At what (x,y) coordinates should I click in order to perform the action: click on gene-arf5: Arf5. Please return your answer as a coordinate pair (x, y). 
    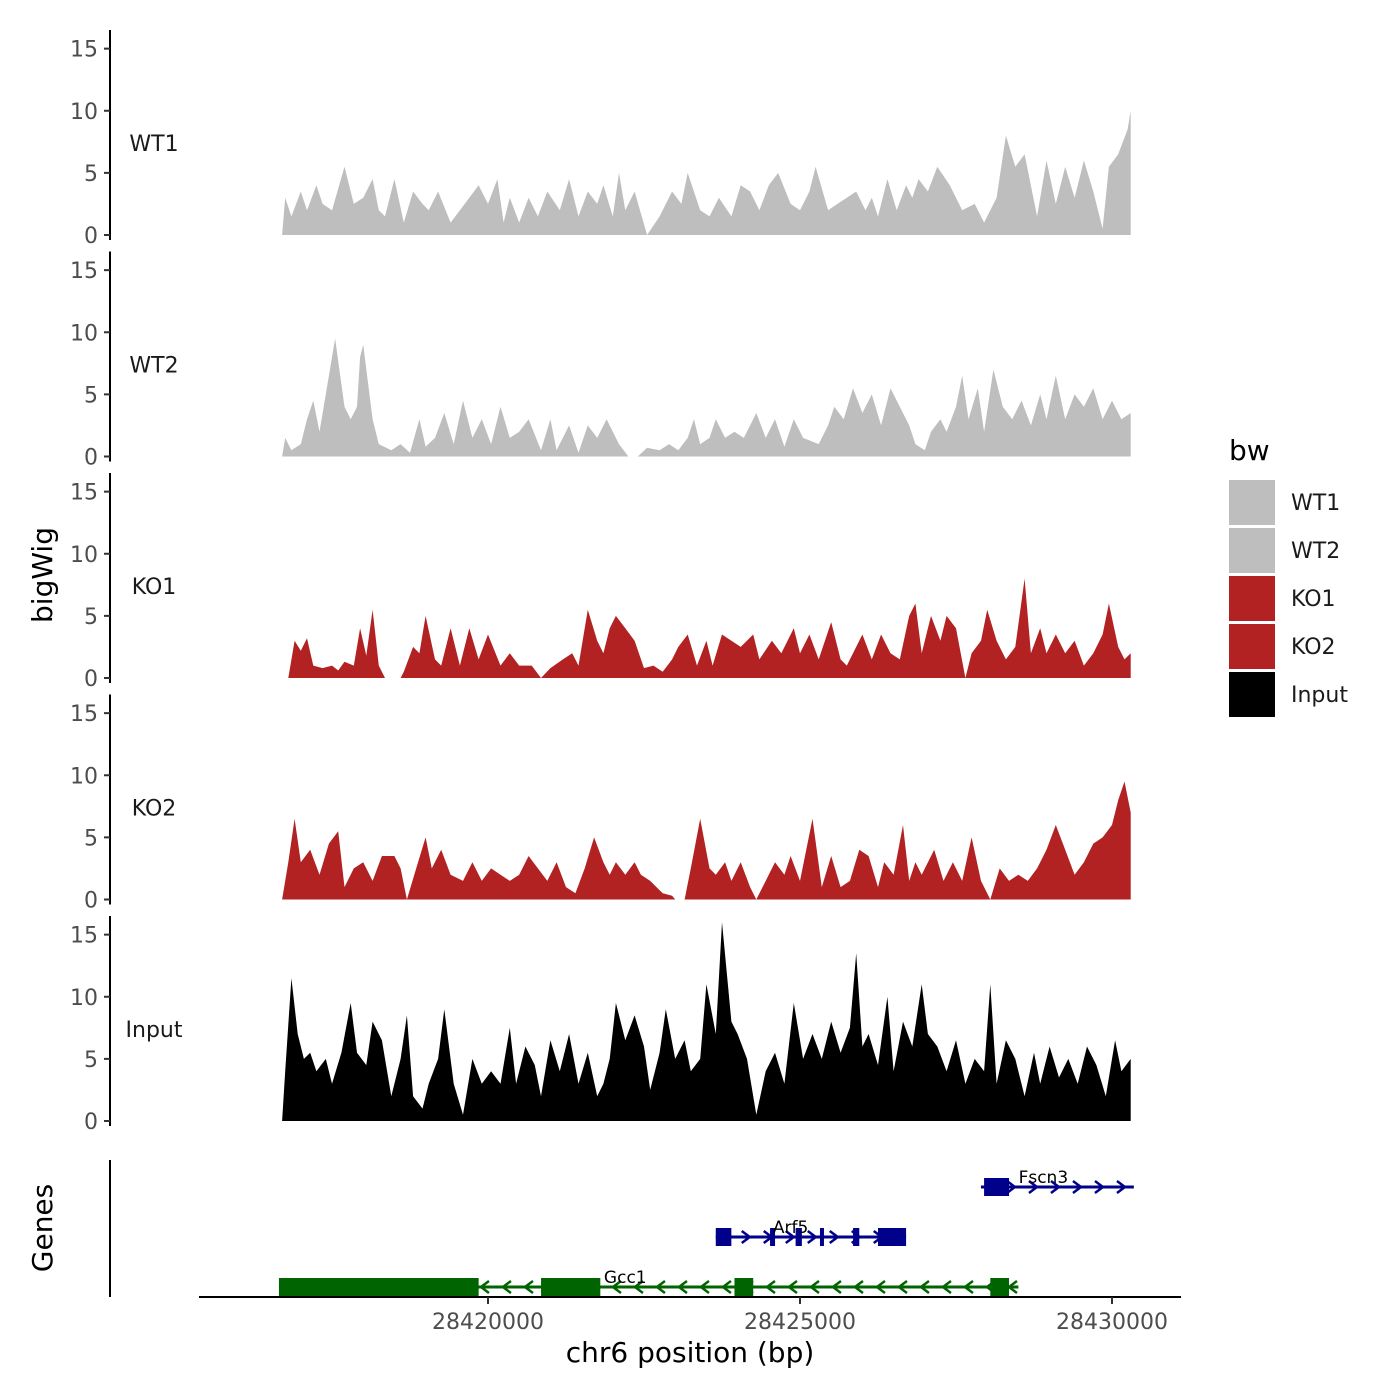
    Looking at the image, I should click on (811, 1232).